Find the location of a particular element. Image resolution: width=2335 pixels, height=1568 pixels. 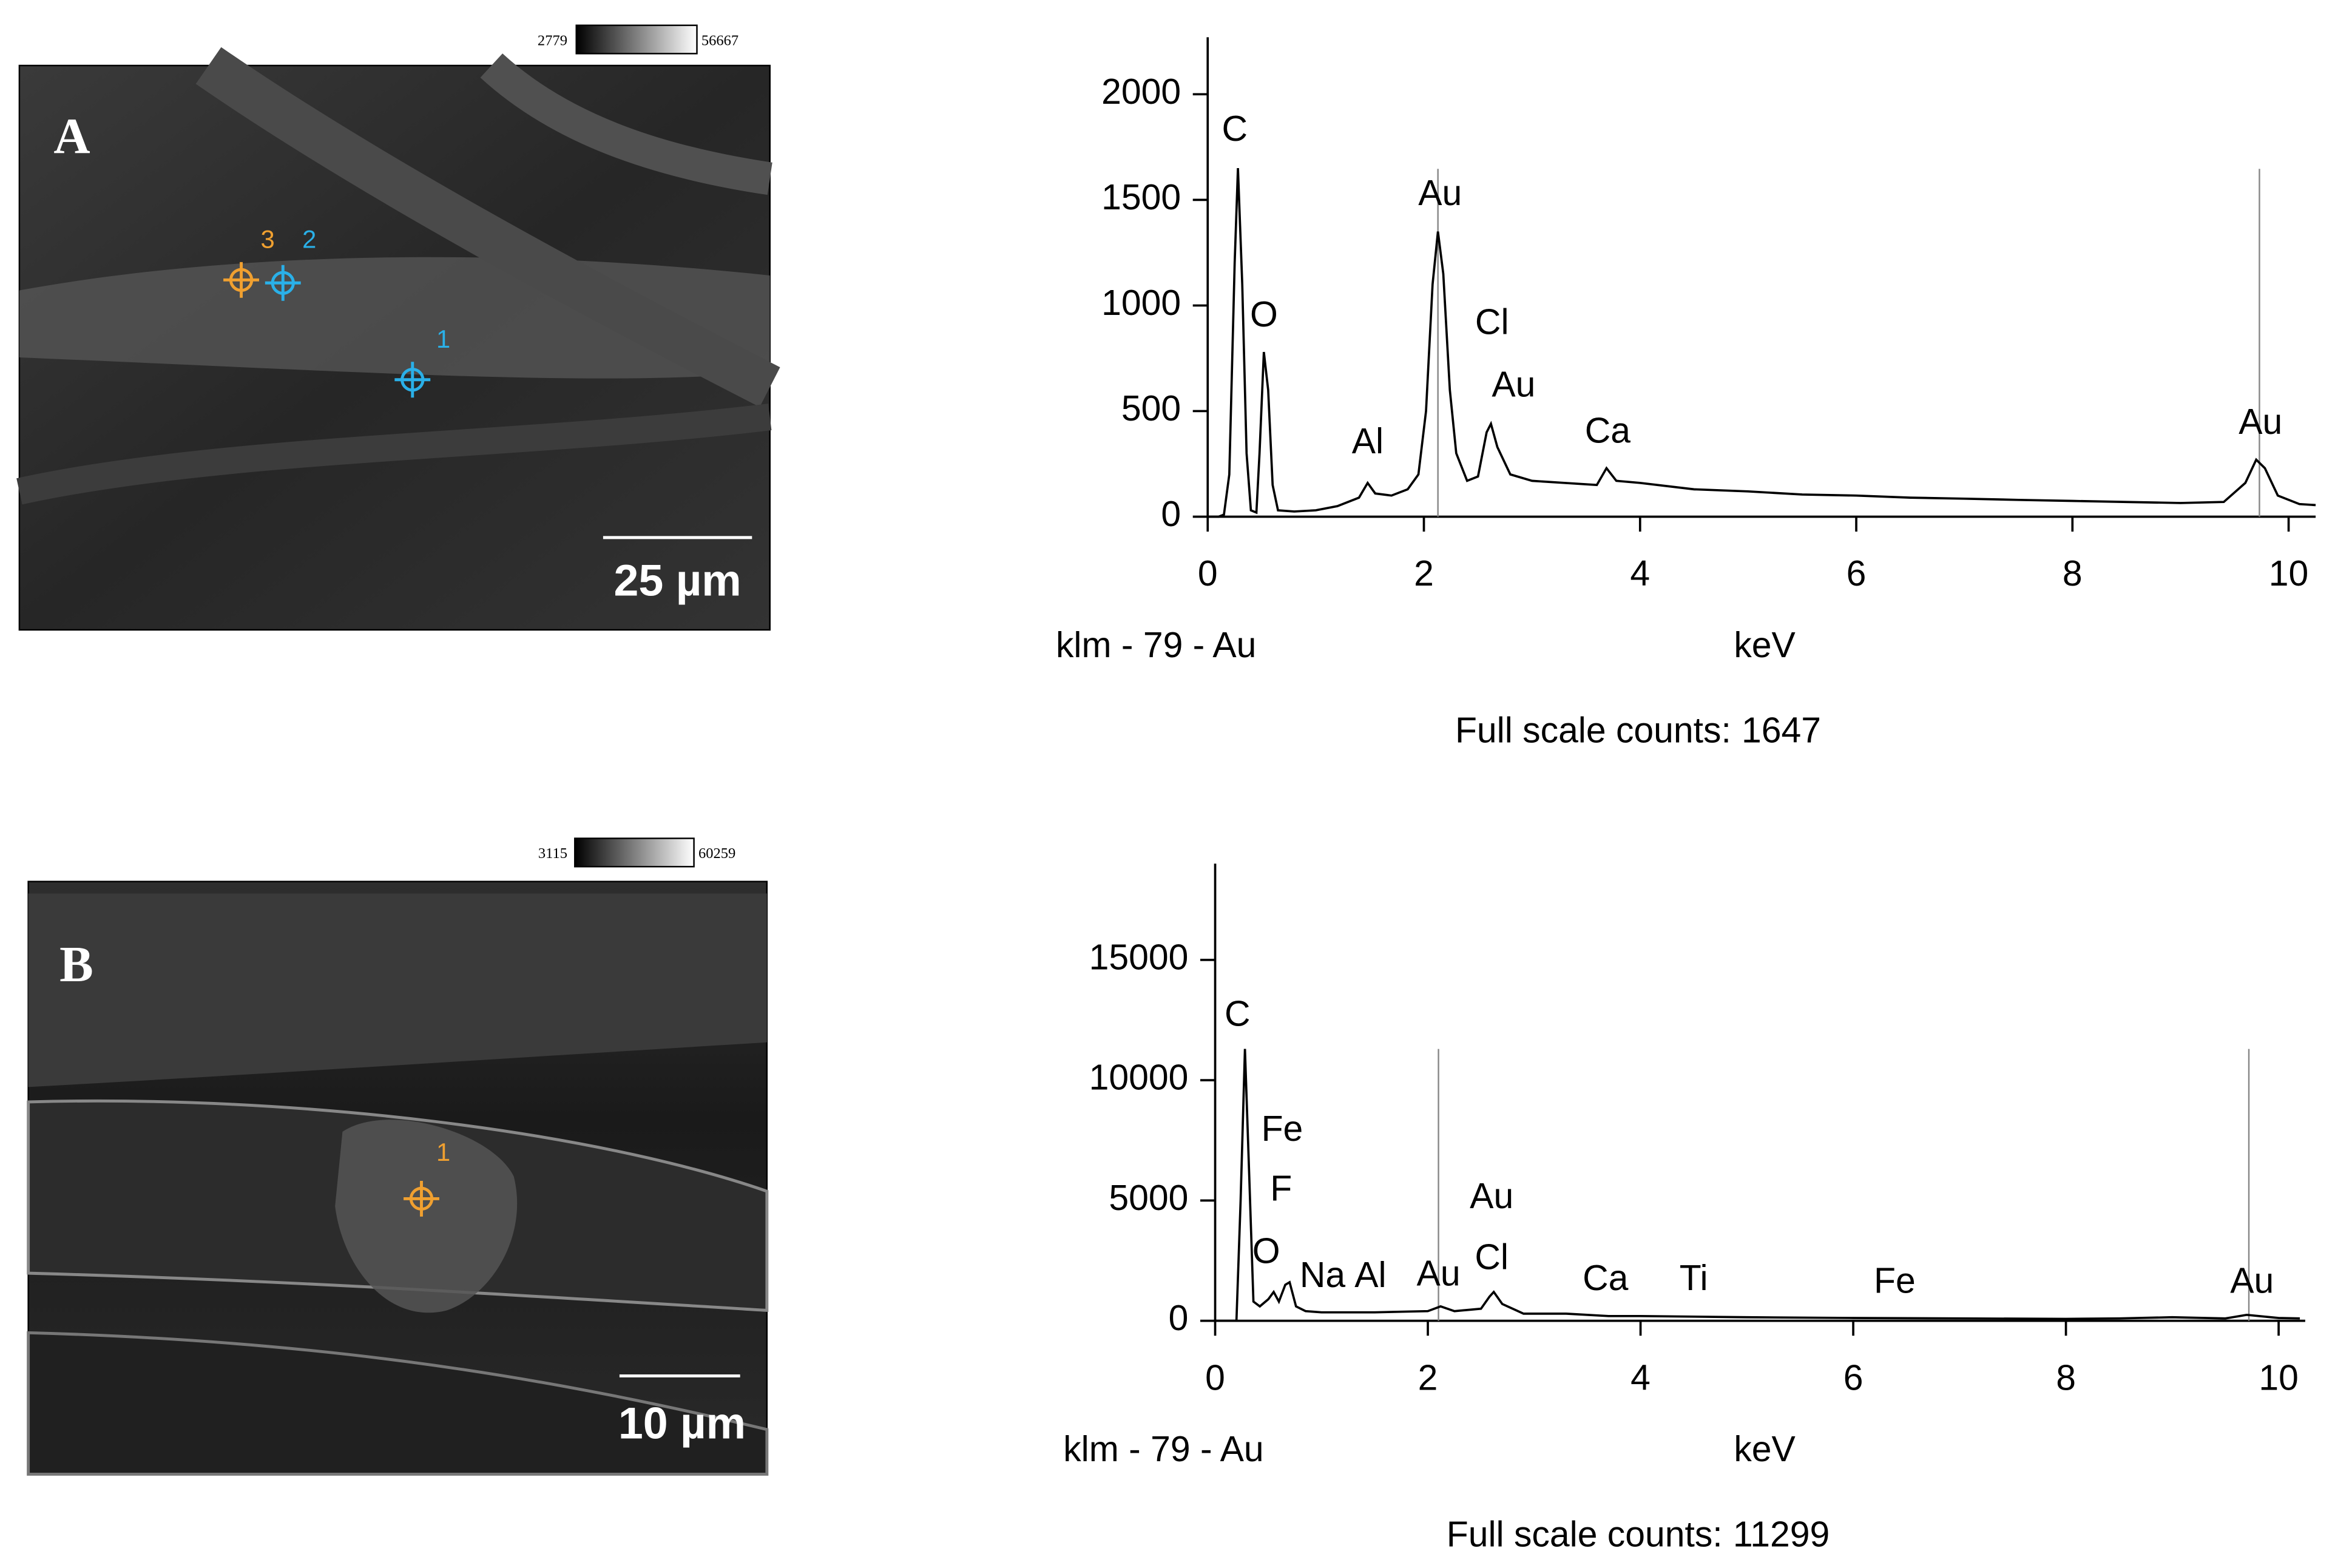

footer: Full scale counts: 1647 is located at coordinates (1638, 730).